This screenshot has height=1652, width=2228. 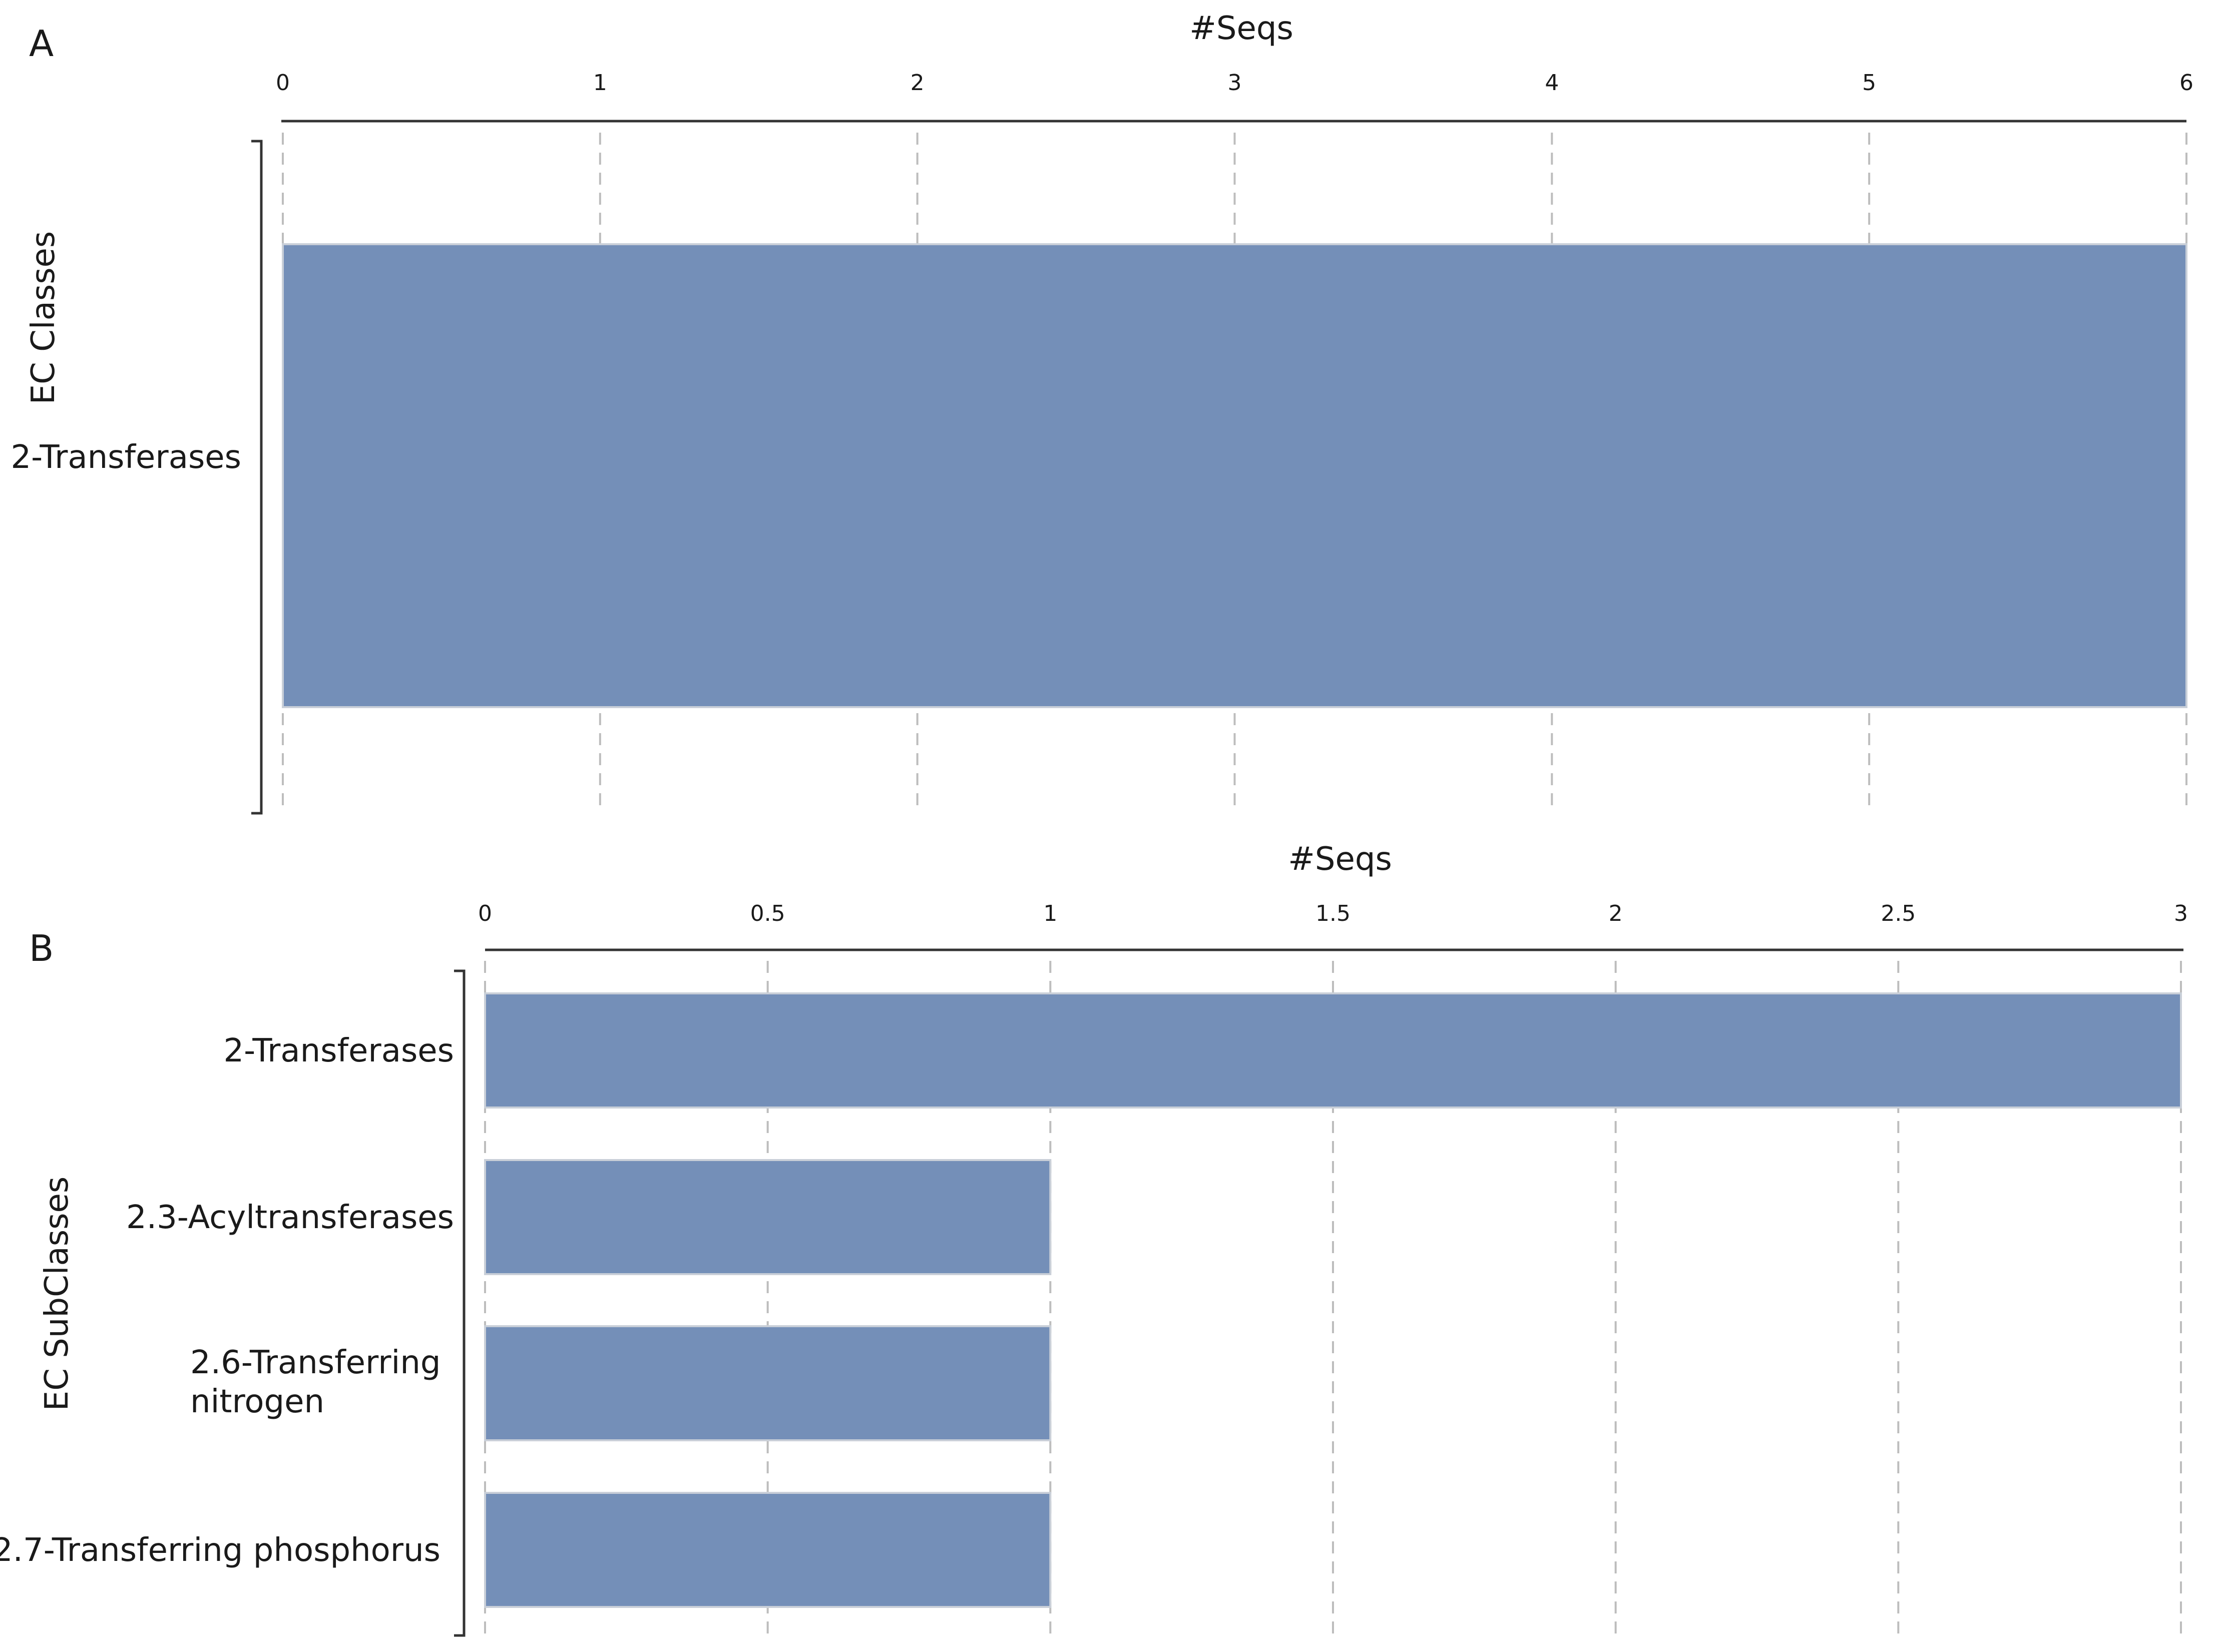 I want to click on panel-b-x-tick-label: 0.5, so click(x=767, y=913).